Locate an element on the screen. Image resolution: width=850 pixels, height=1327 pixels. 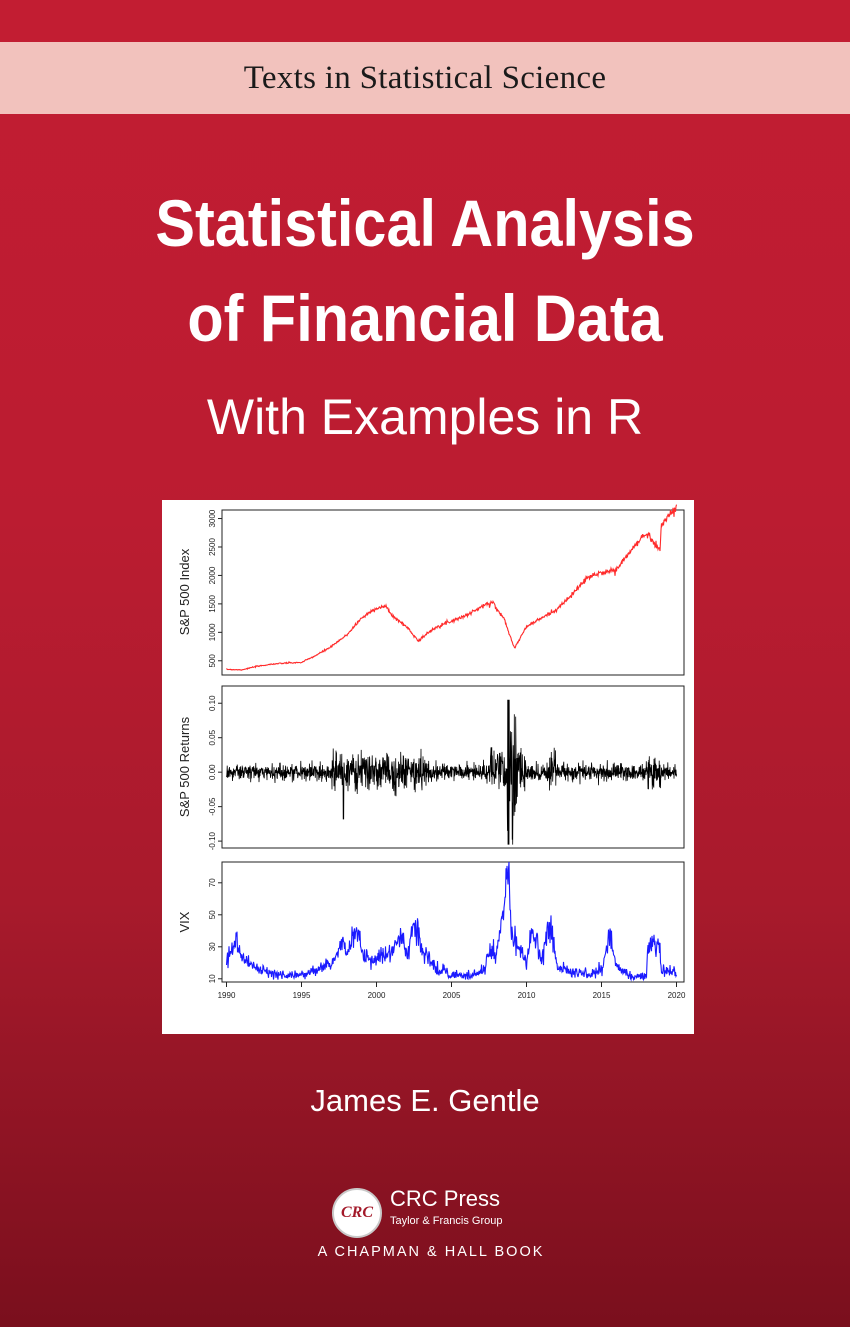
vix-ytick-label: 10 is located at coordinates (212, 978).